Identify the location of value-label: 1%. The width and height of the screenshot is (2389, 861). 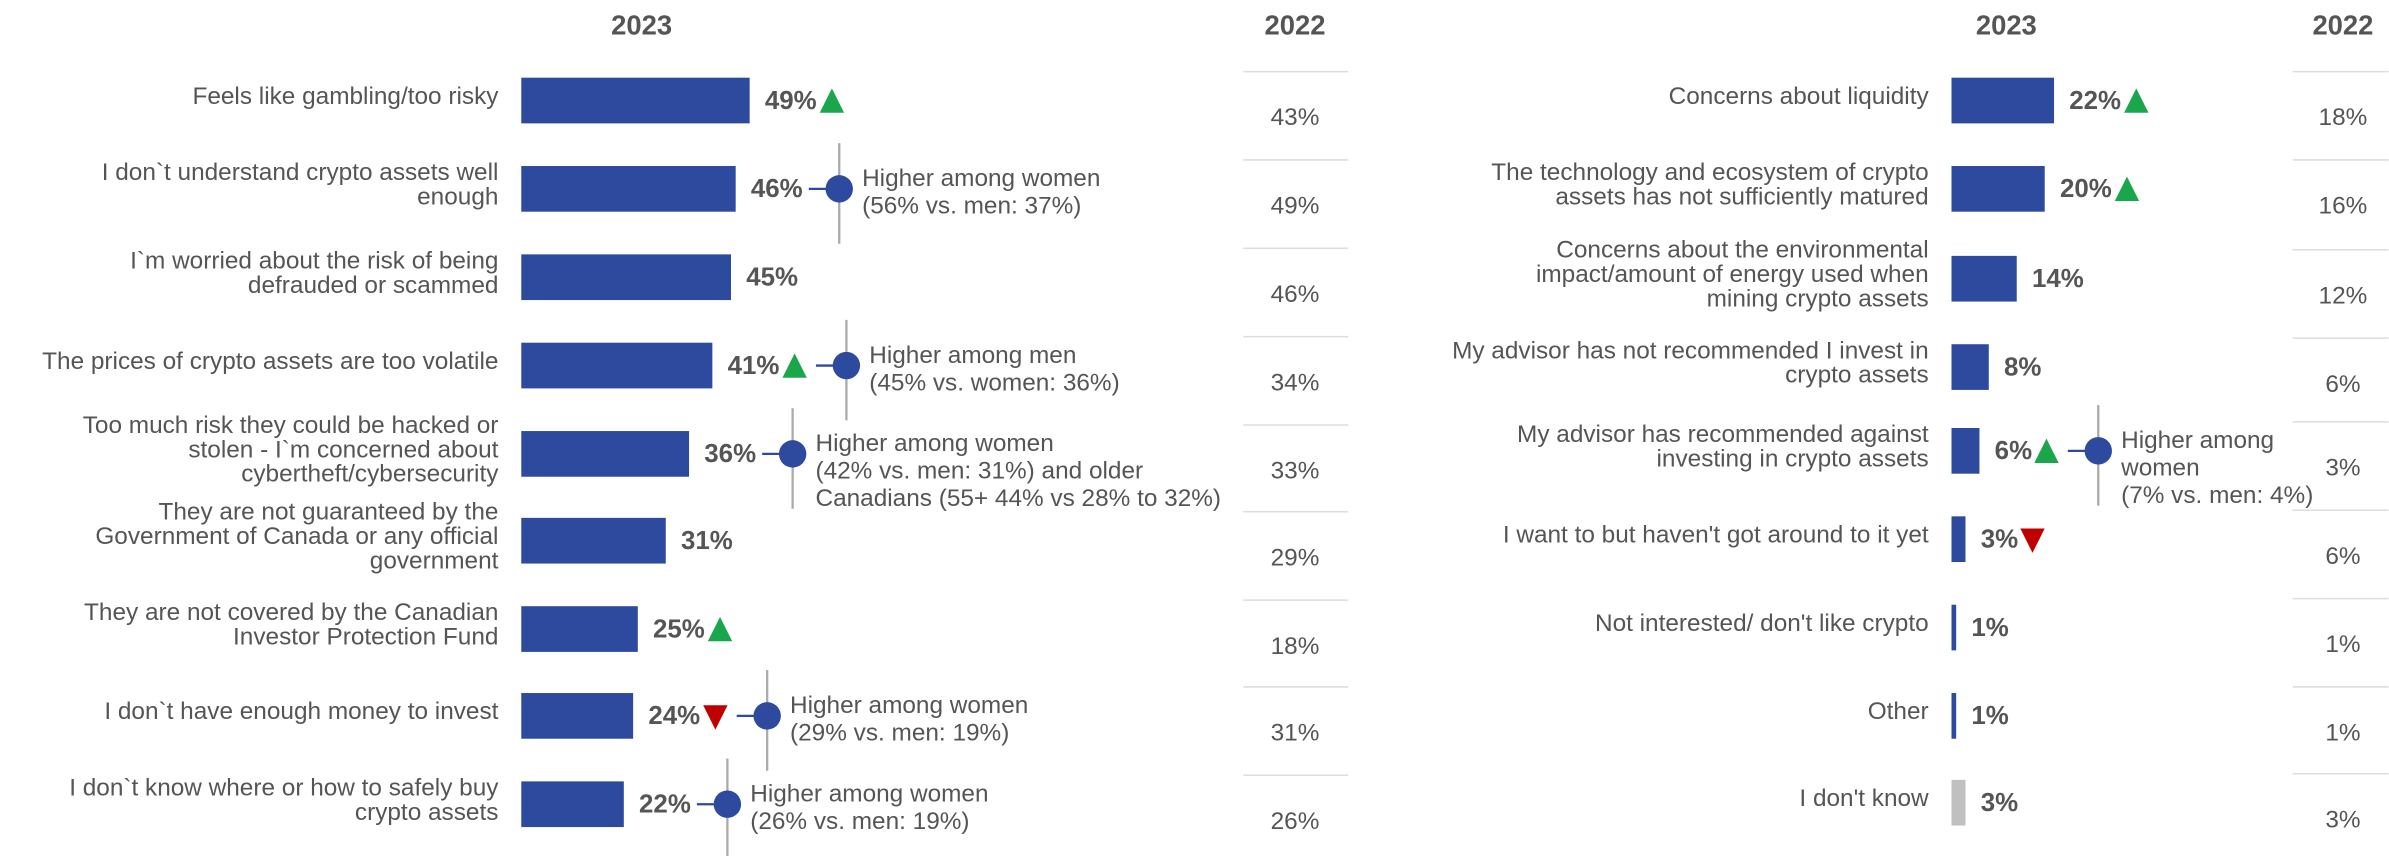
(1989, 628).